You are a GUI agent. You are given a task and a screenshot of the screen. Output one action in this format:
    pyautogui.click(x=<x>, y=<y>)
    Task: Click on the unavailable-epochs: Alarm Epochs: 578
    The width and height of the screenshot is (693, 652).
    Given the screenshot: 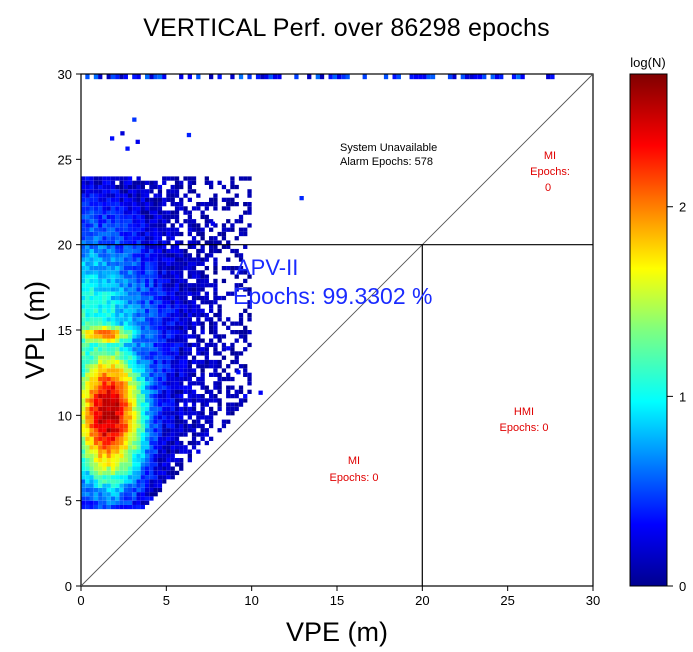 What is the action you would take?
    pyautogui.click(x=386, y=162)
    